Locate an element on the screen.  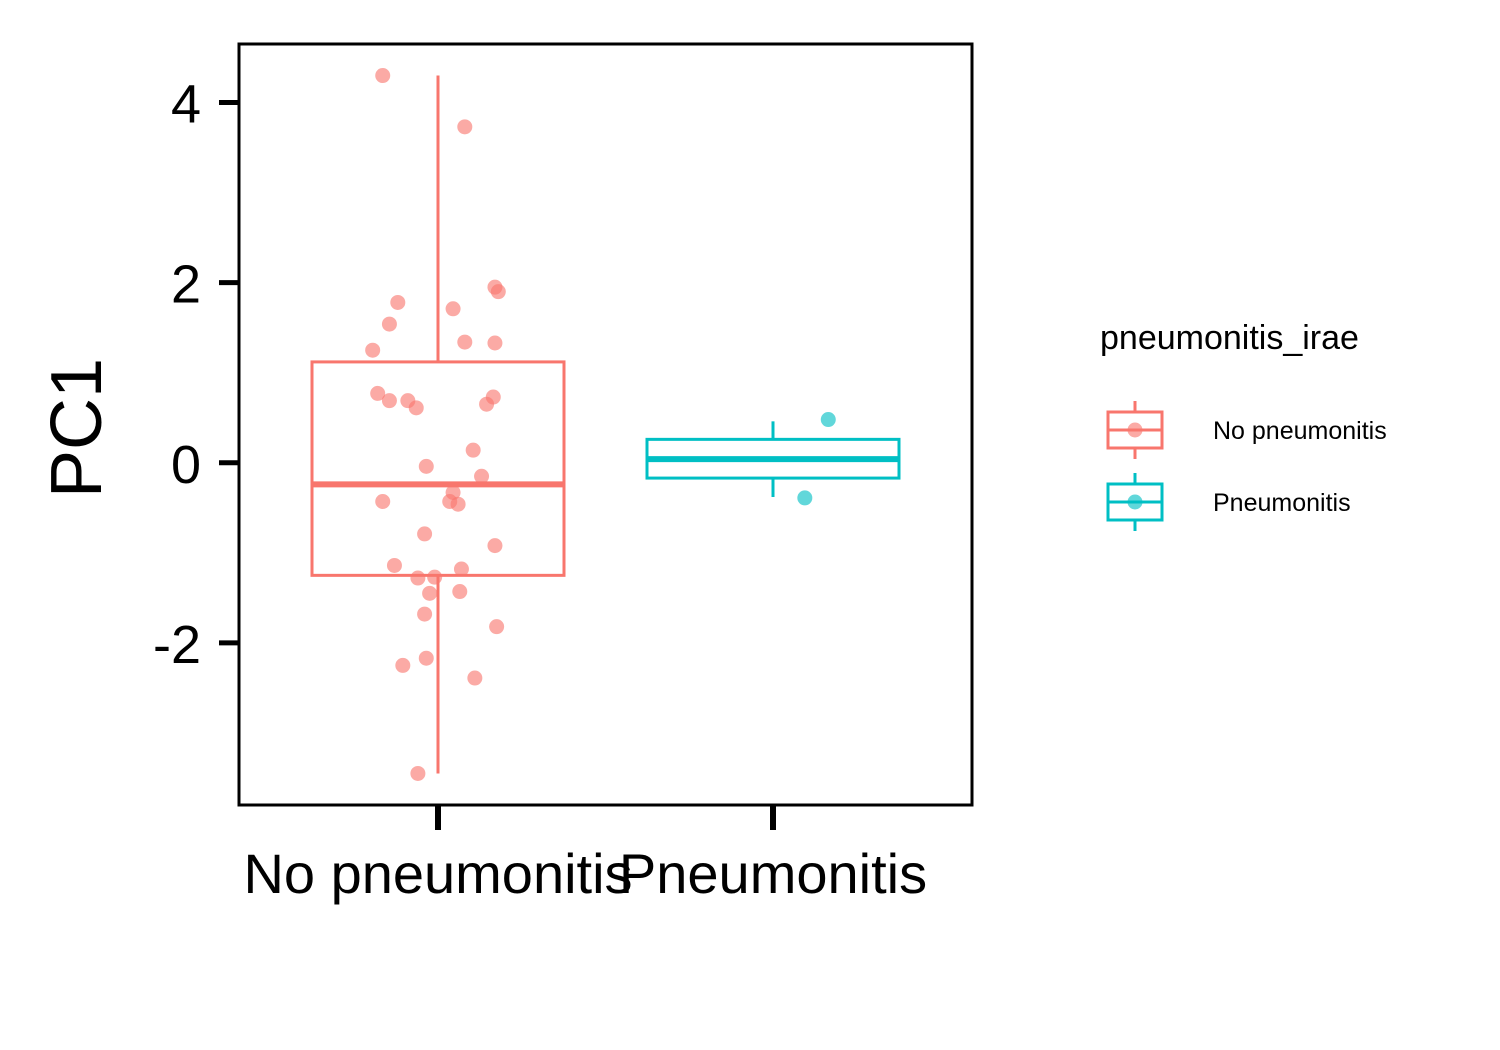
legend-keys: No pneumonitis Pneumonitis is located at coordinates (1246, 466).